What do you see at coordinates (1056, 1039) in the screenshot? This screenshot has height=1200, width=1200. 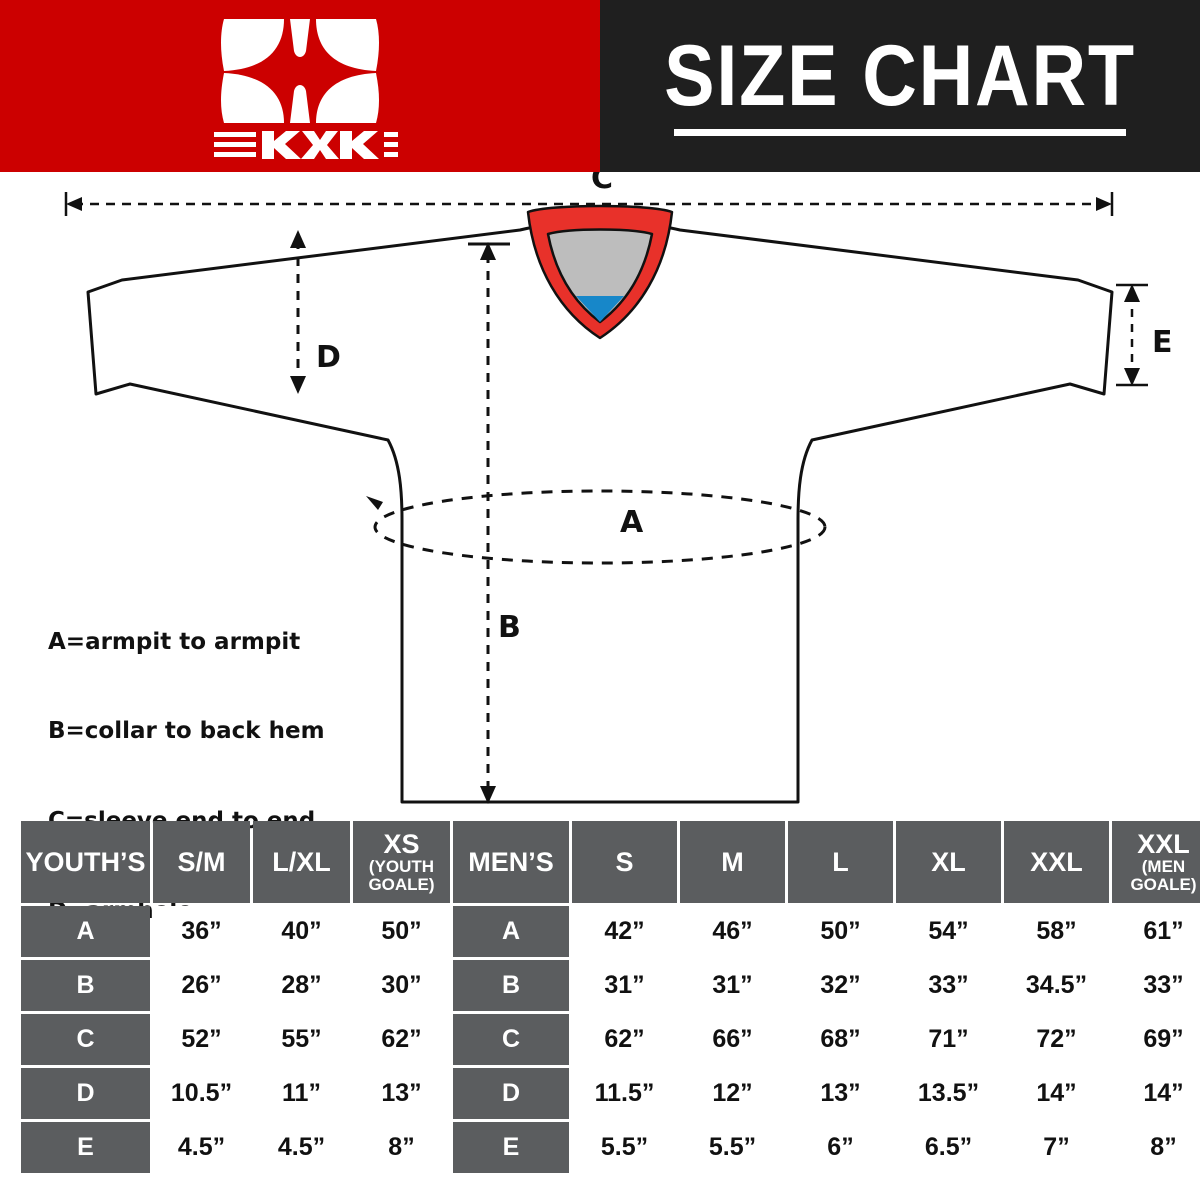 I see `cell-men-c-xxl: 72”` at bounding box center [1056, 1039].